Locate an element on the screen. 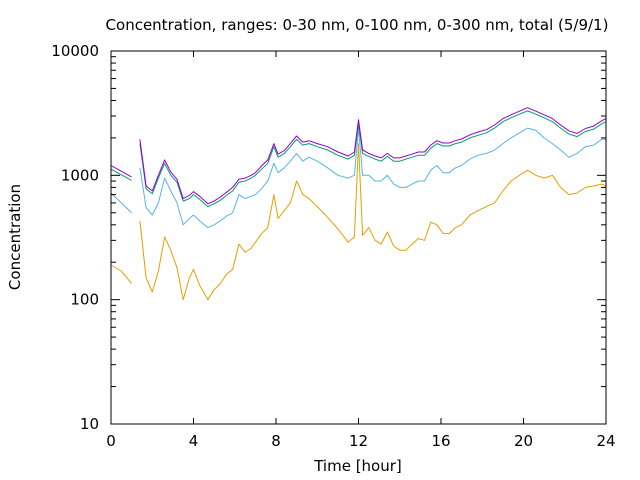 The image size is (640, 480). y-tick-label: 1000 is located at coordinates (80, 175).